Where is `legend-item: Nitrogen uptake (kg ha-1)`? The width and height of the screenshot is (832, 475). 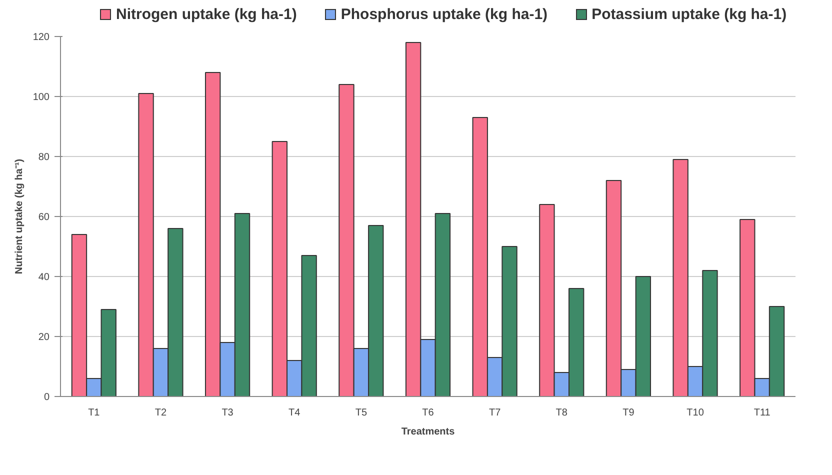 legend-item: Nitrogen uptake (kg ha-1) is located at coordinates (198, 15).